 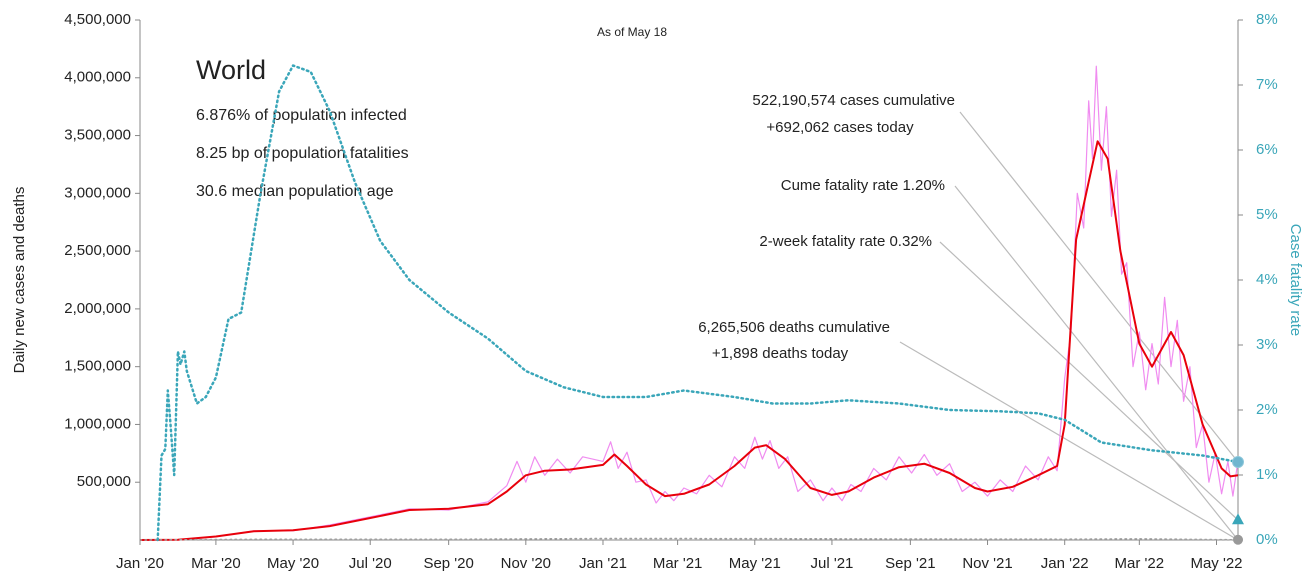 What do you see at coordinates (301, 115) in the screenshot?
I see `panel-line: 6.876% of population infected` at bounding box center [301, 115].